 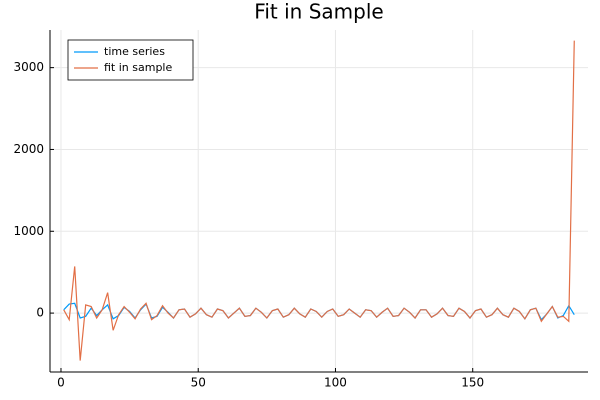 I want to click on x-tick-label: 100, so click(x=335, y=383).